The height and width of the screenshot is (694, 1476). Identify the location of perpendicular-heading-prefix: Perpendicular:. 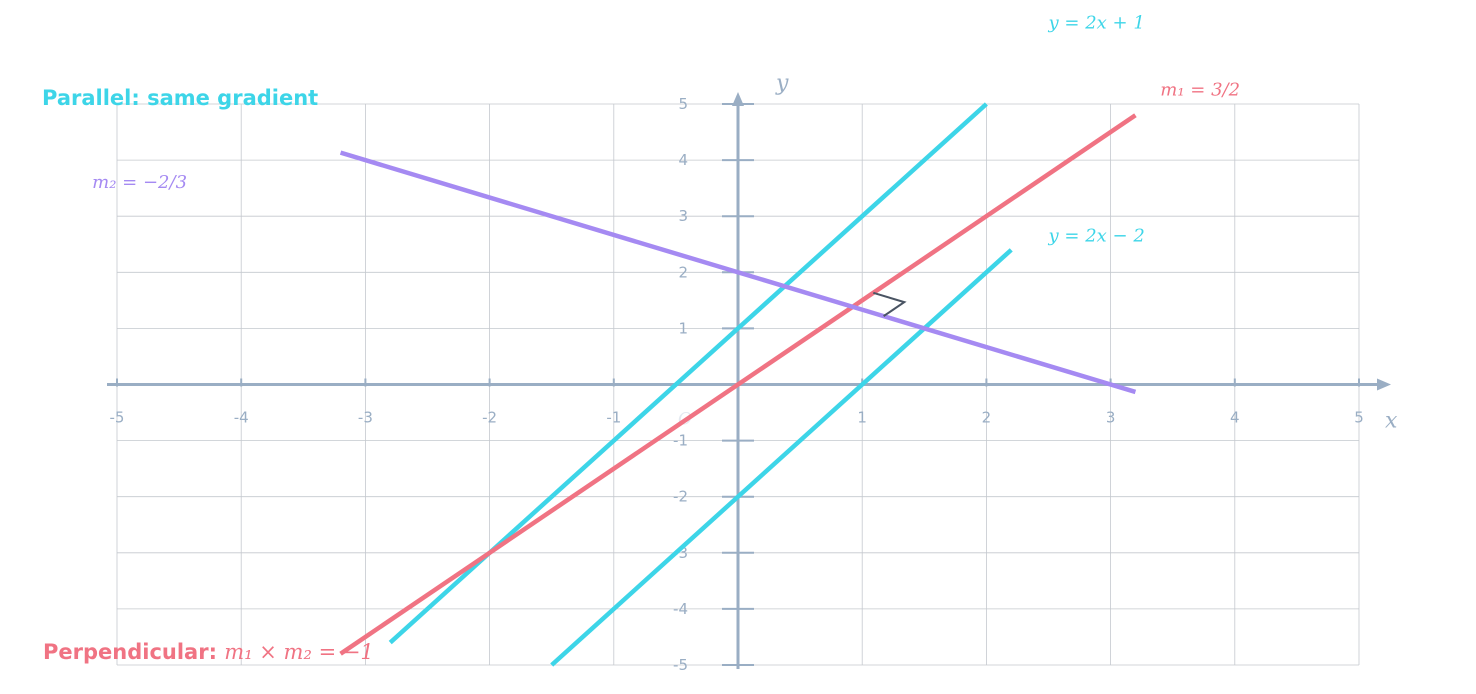
(134, 652).